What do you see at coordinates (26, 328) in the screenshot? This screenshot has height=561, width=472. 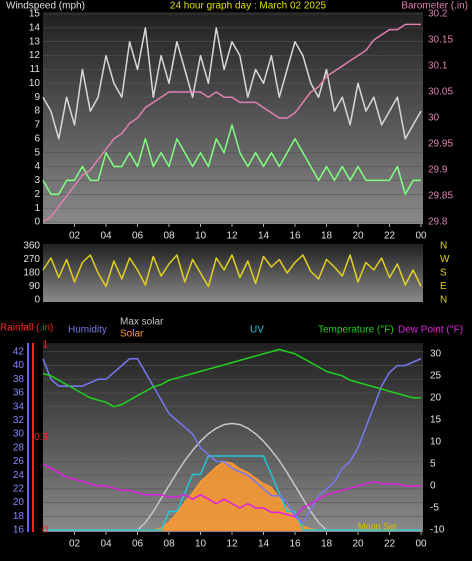 I see `legend-entry: Rainfall (.in)` at bounding box center [26, 328].